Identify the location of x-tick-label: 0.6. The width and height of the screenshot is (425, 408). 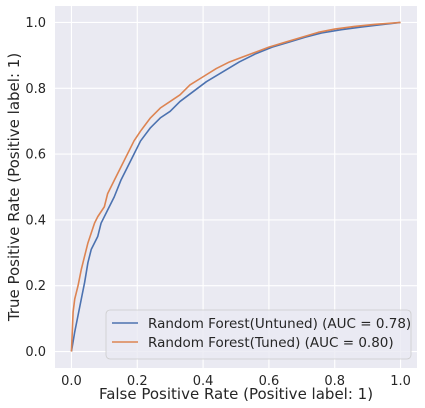
(269, 381).